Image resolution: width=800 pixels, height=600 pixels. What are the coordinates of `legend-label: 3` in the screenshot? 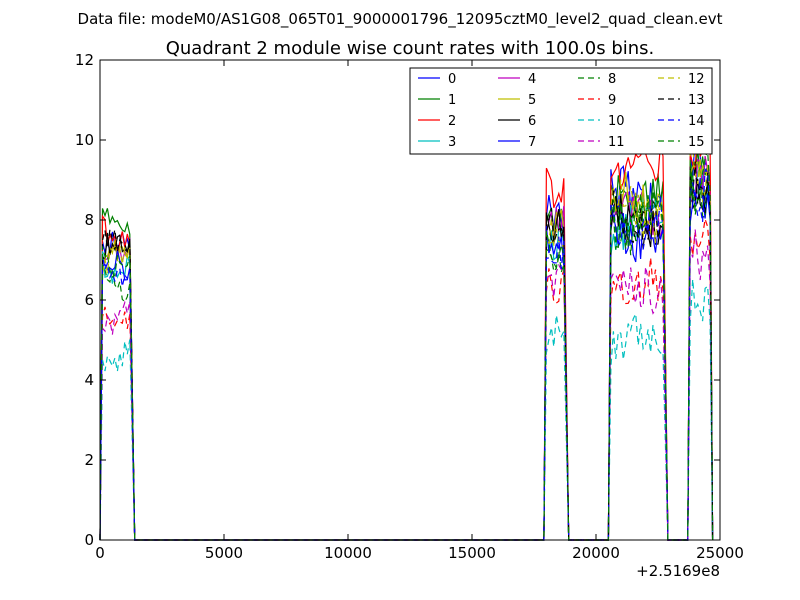 It's located at (452, 142).